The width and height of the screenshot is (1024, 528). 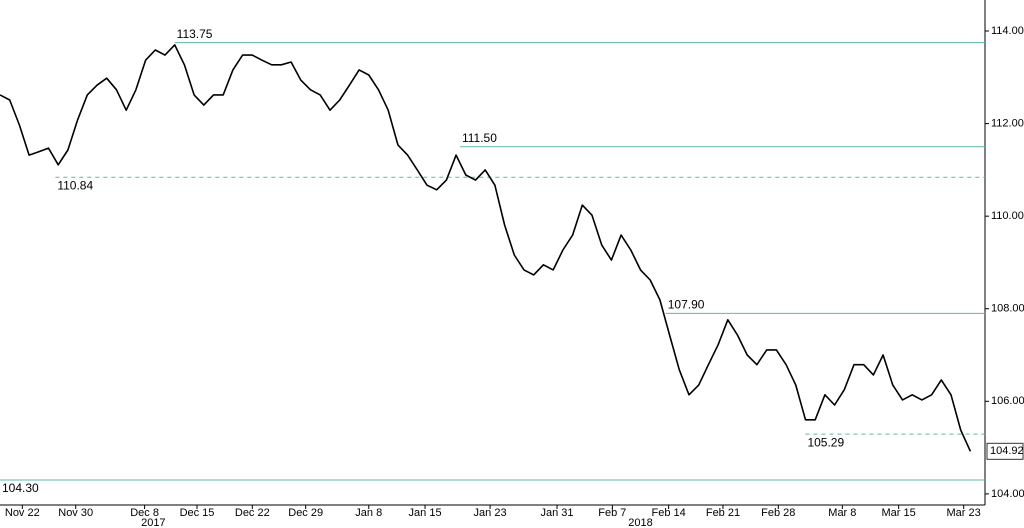 I want to click on x-tick-label: Dec 15, so click(x=197, y=513).